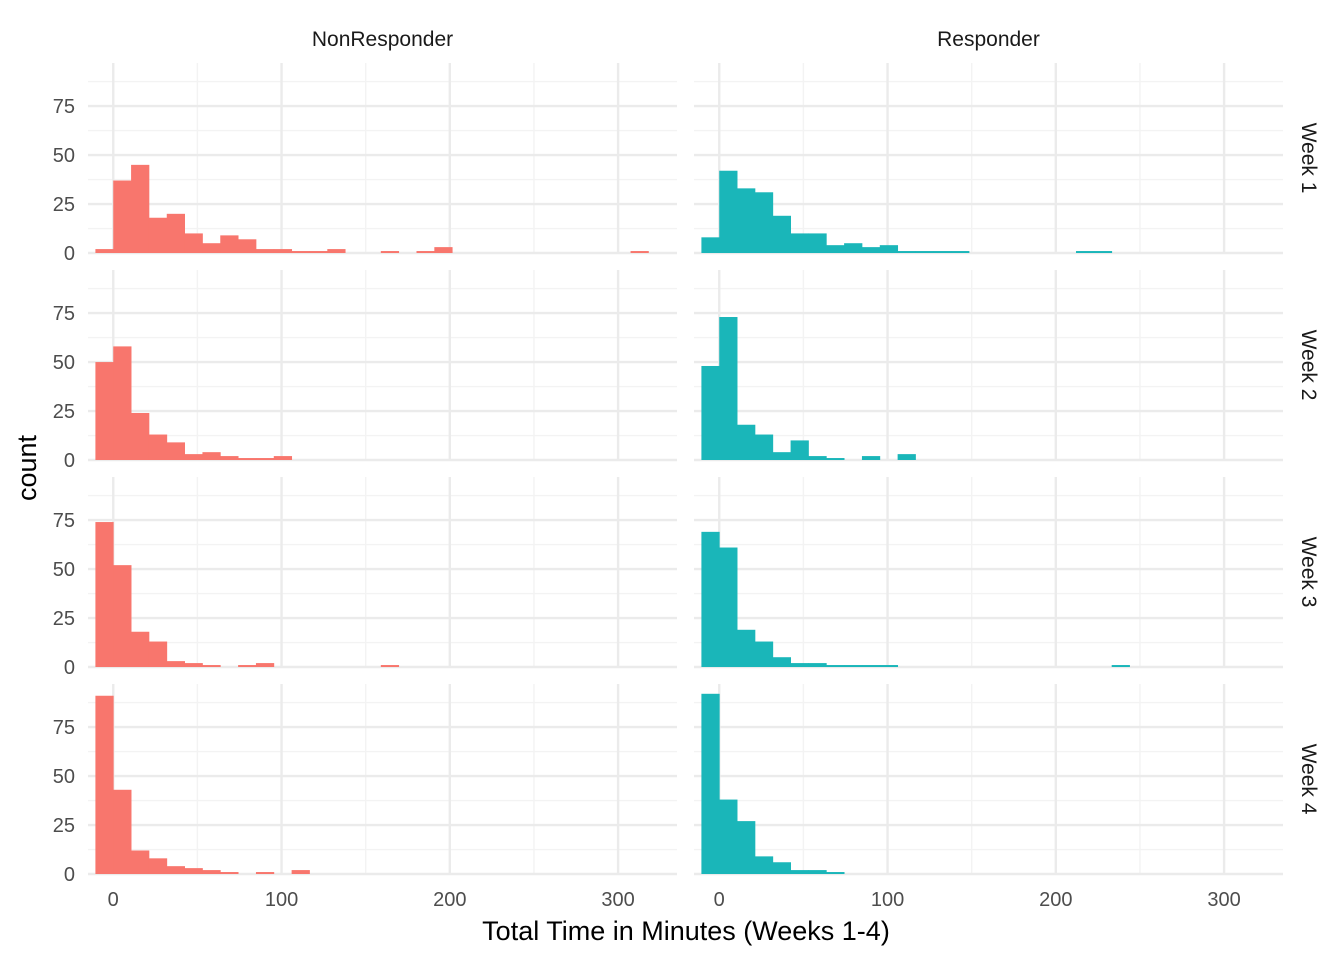  What do you see at coordinates (1308, 365) in the screenshot?
I see `row-strip-week-2: Week 2` at bounding box center [1308, 365].